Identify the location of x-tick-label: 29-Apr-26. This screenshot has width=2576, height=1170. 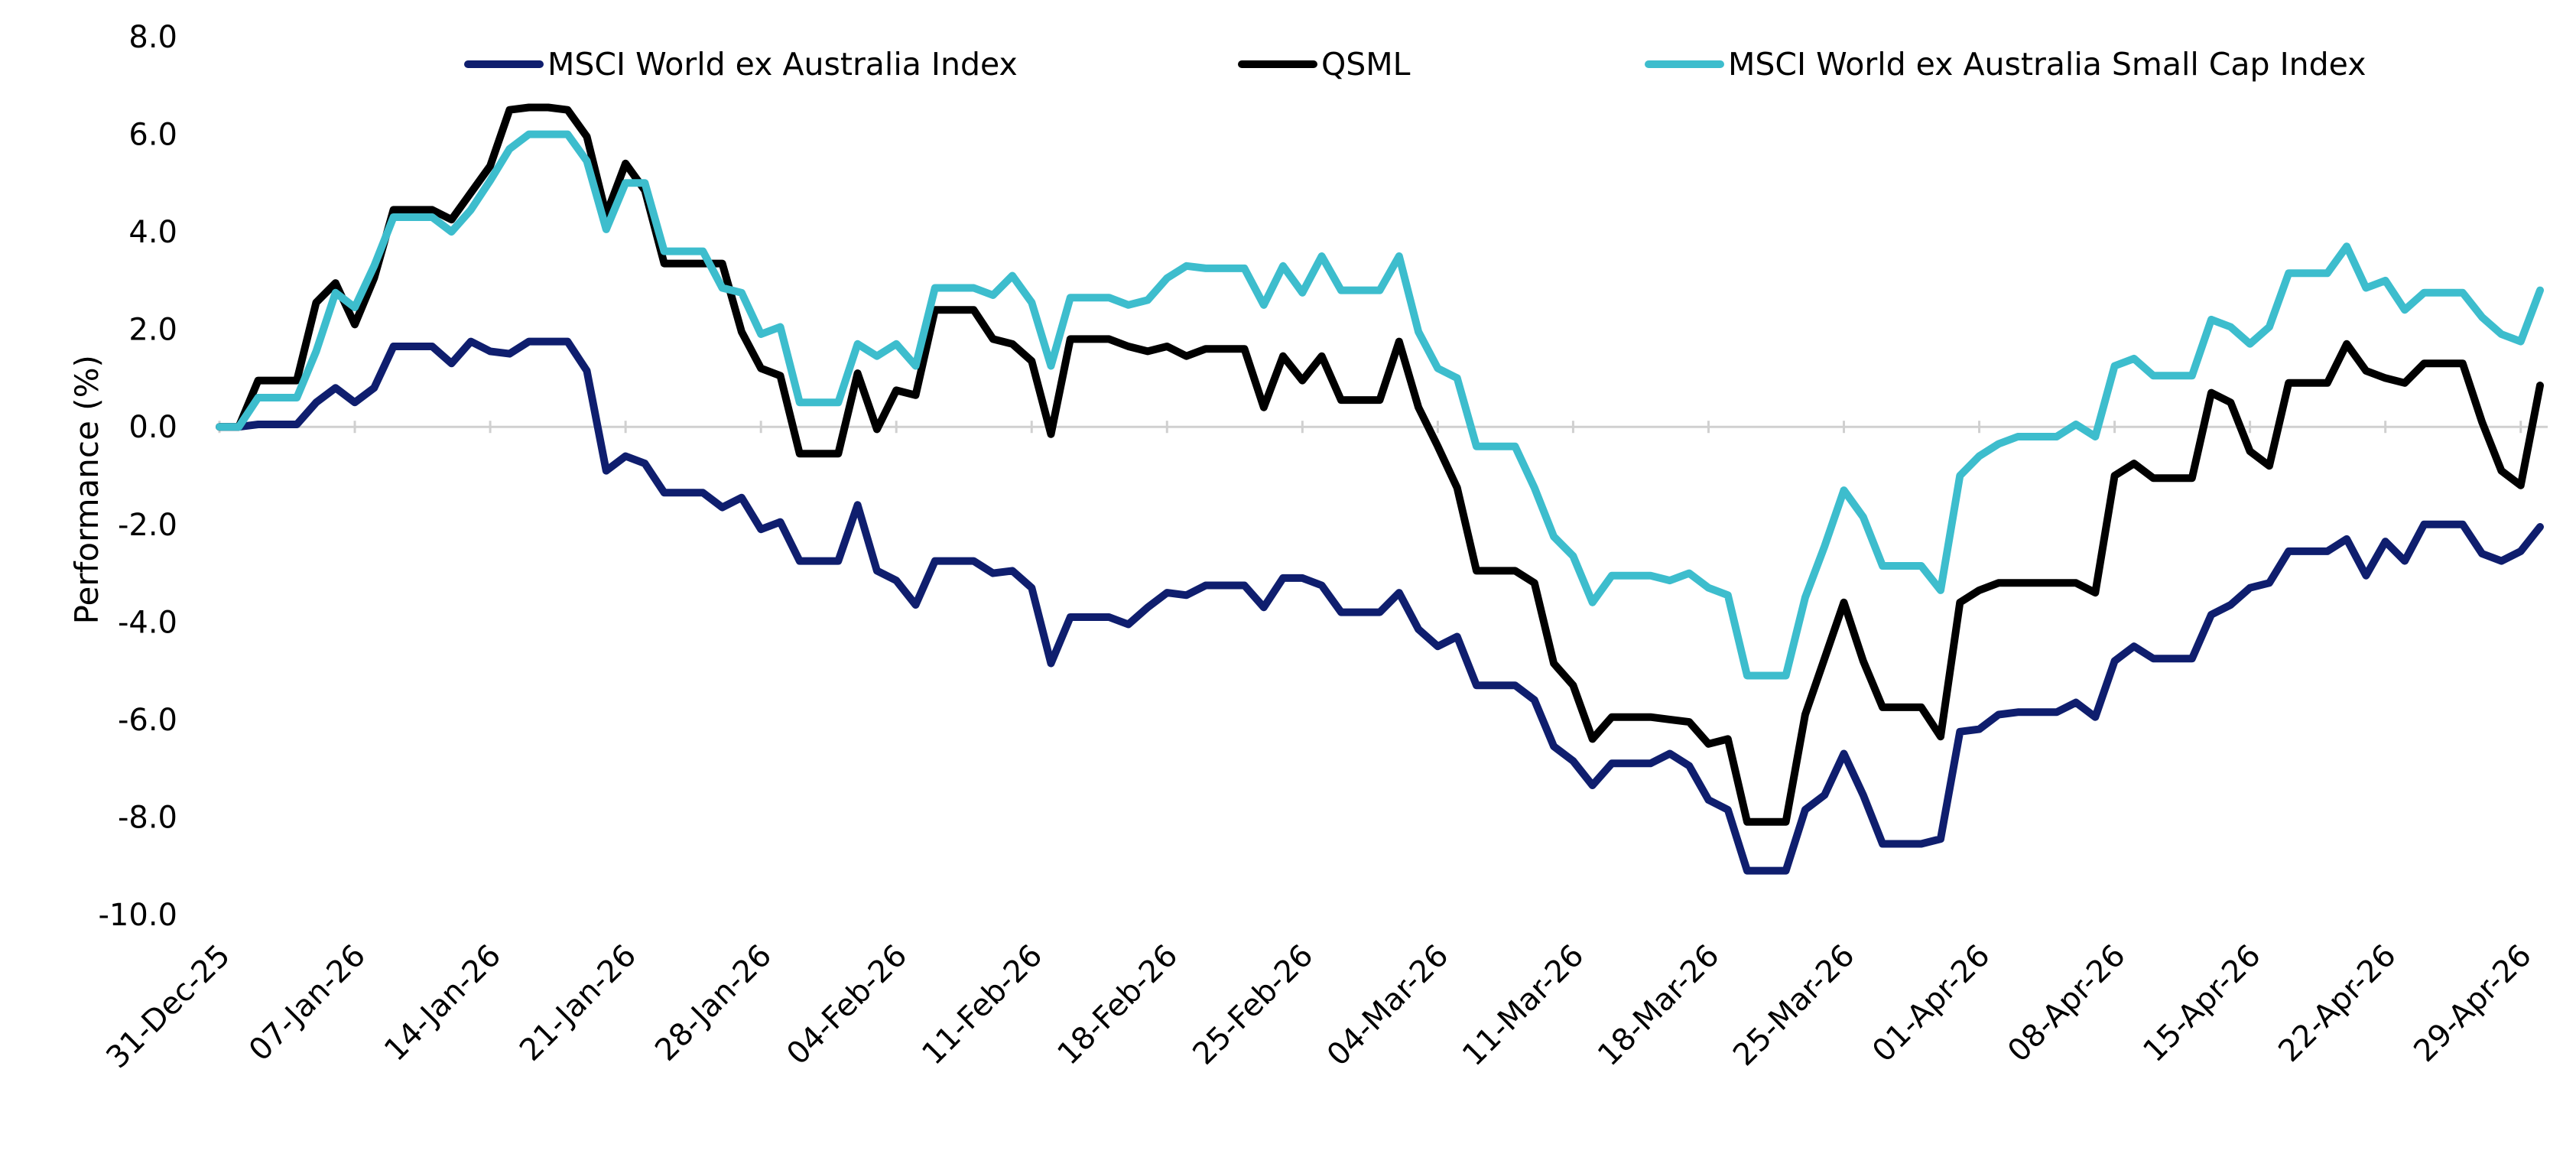
(2473, 1003).